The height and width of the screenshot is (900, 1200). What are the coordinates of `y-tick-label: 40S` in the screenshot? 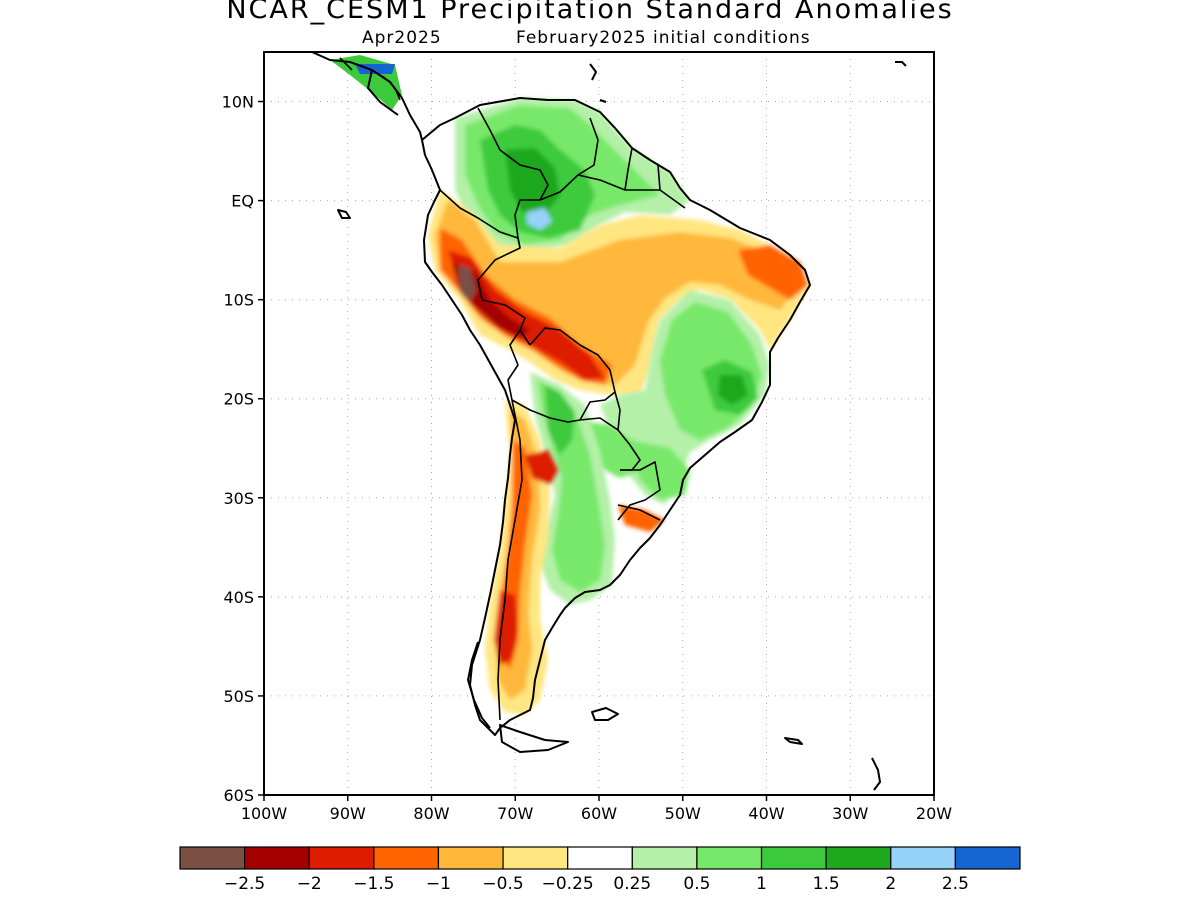 It's located at (238, 597).